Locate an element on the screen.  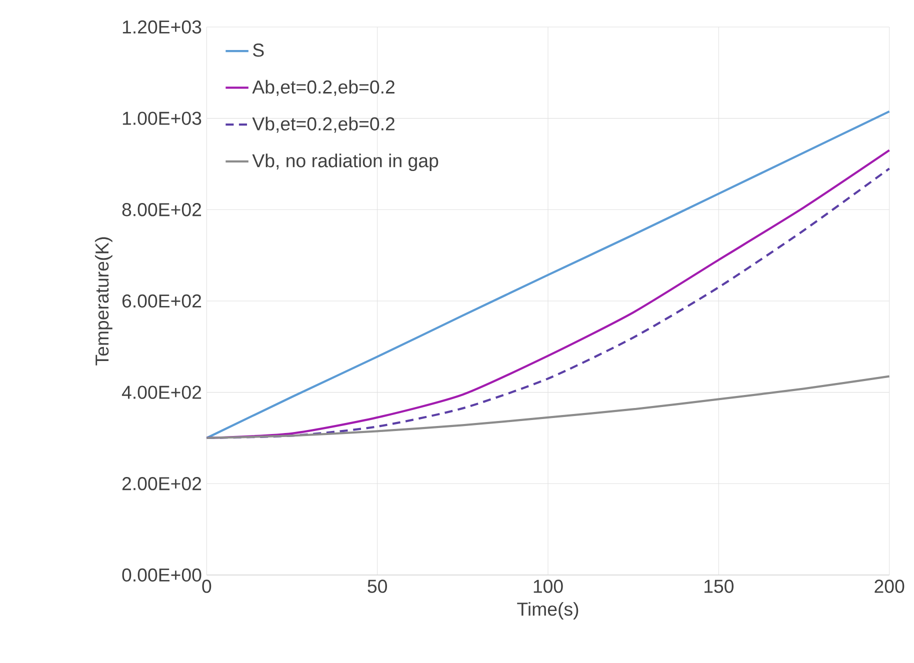
y-axis-title: Temperature(K) is located at coordinates (103, 301).